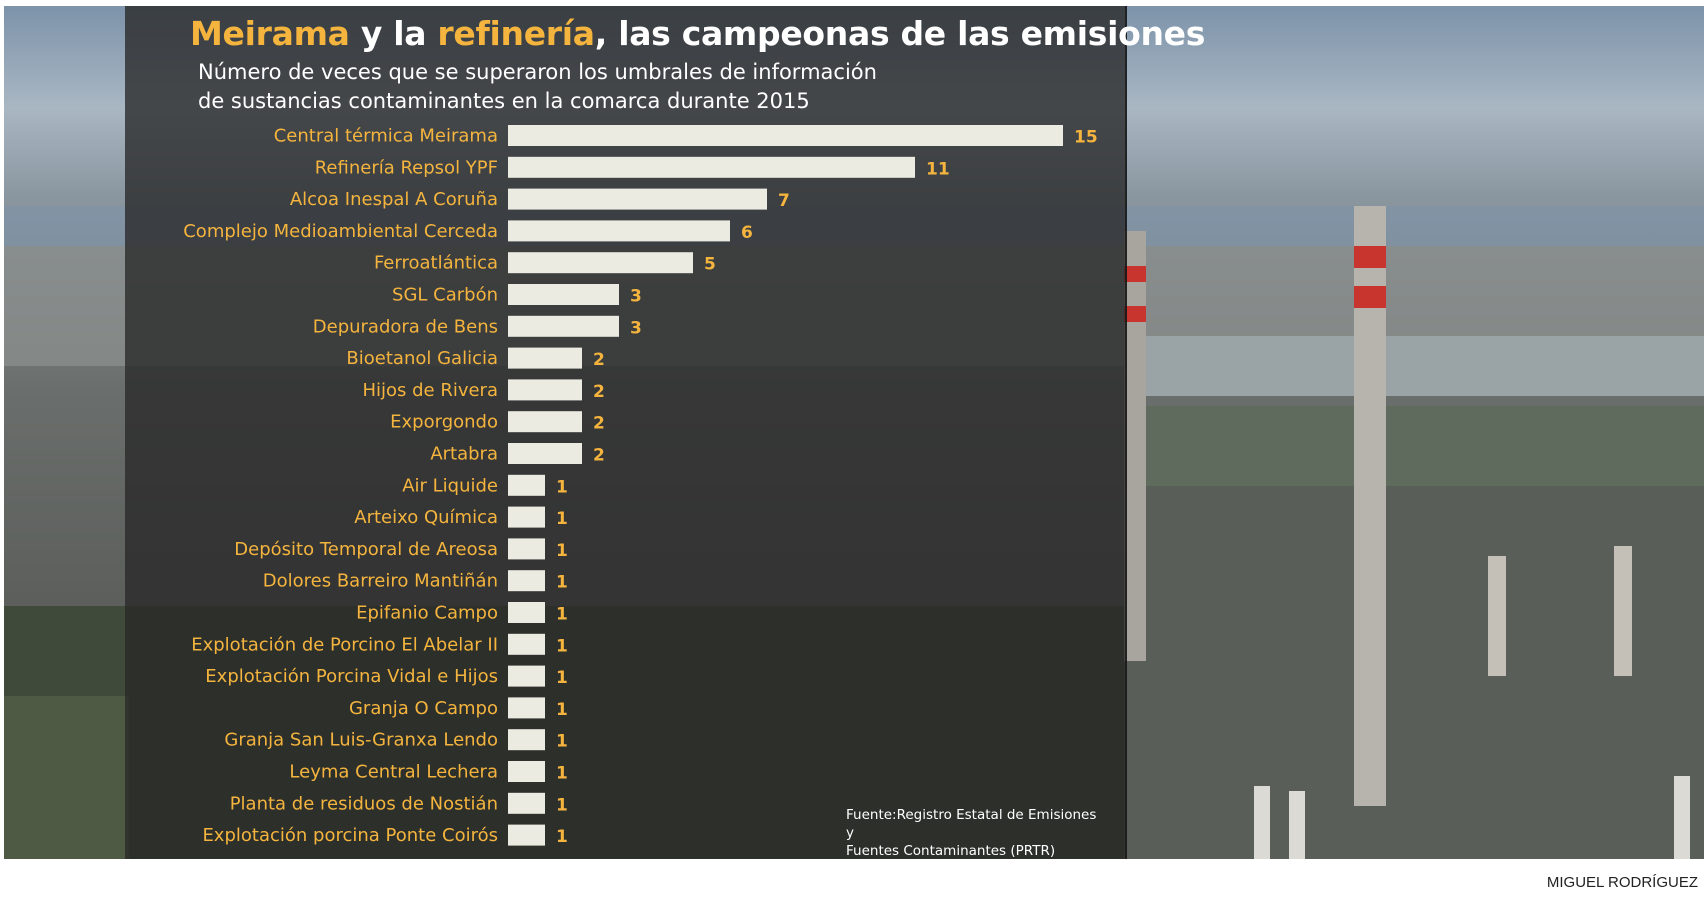  What do you see at coordinates (444, 422) in the screenshot?
I see `category-label: Exporgondo` at bounding box center [444, 422].